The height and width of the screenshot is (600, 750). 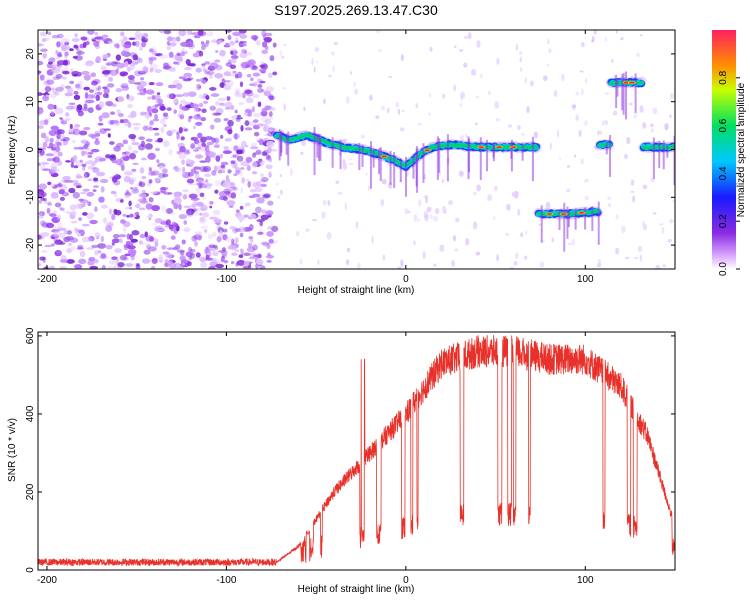 What do you see at coordinates (406, 279) in the screenshot?
I see `spectrogram-xtick-label: 0` at bounding box center [406, 279].